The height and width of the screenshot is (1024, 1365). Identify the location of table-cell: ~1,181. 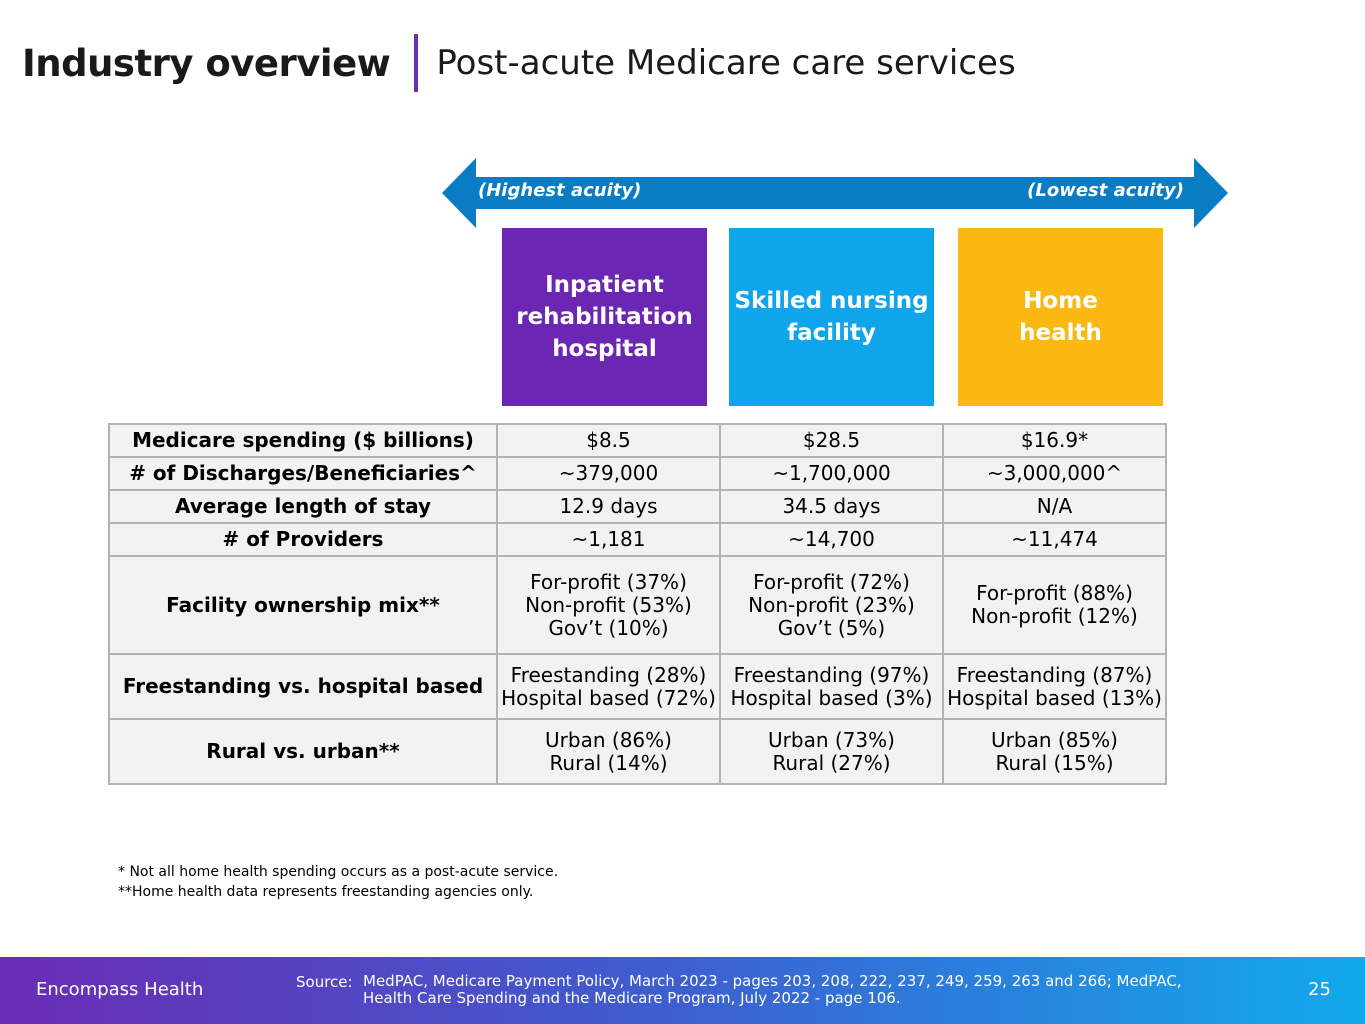
(608, 539).